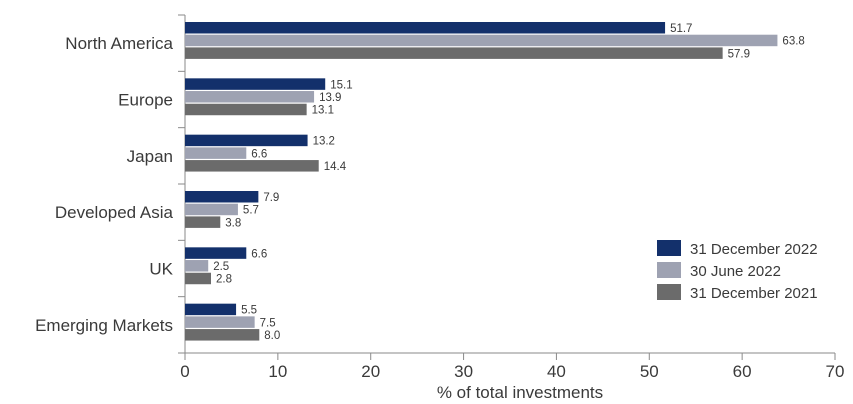 The image size is (853, 404). What do you see at coordinates (463, 371) in the screenshot?
I see `x-tick-label: 30` at bounding box center [463, 371].